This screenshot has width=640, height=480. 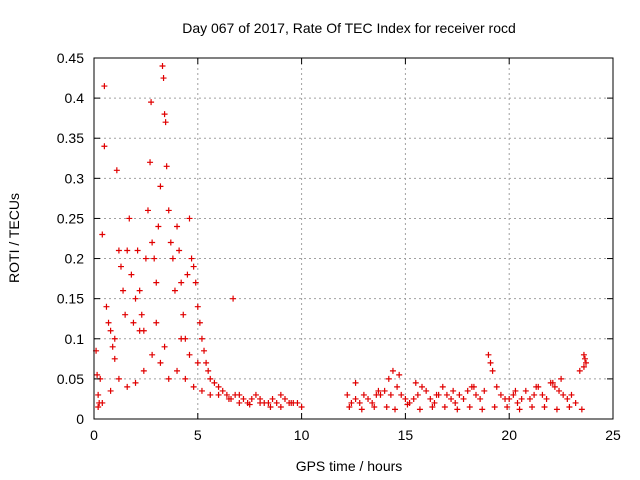 What do you see at coordinates (70, 138) in the screenshot?
I see `y-tick-label: 0.35` at bounding box center [70, 138].